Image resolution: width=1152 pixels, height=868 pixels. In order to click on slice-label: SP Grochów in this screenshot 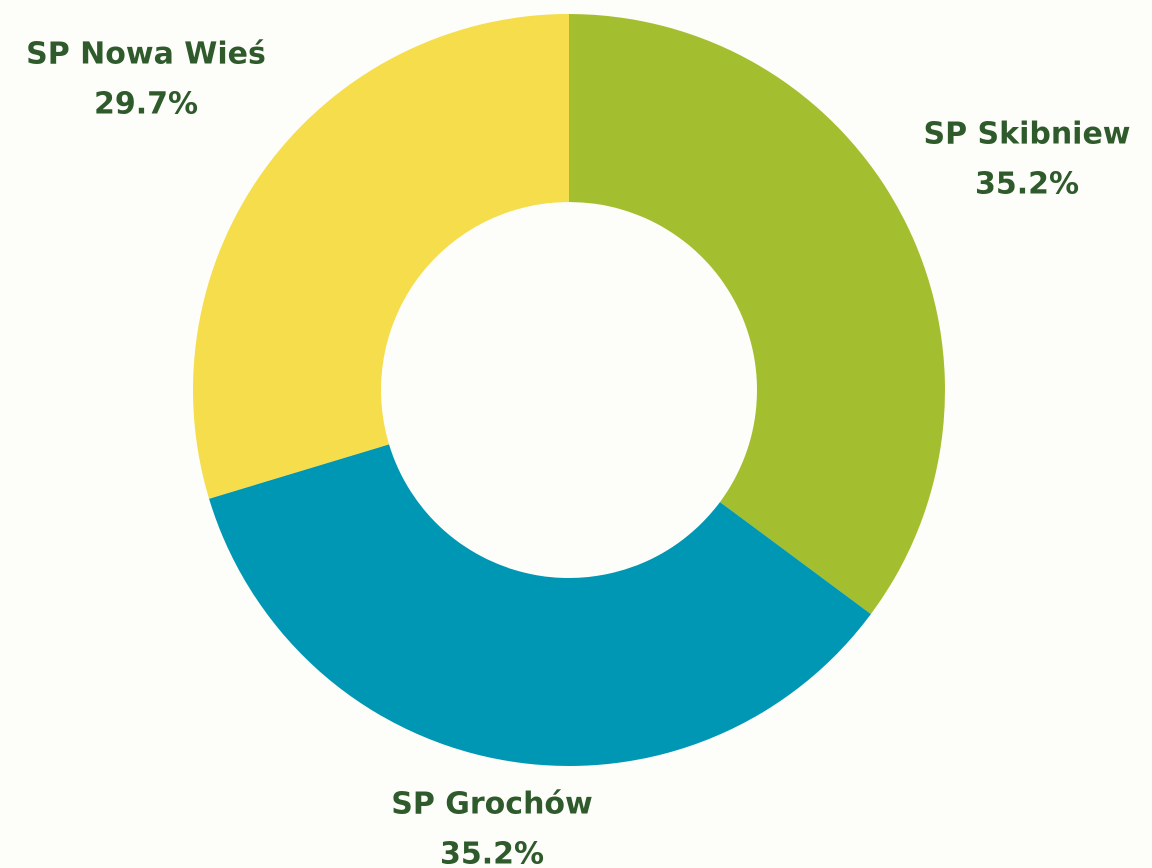, I will do `click(492, 804)`.